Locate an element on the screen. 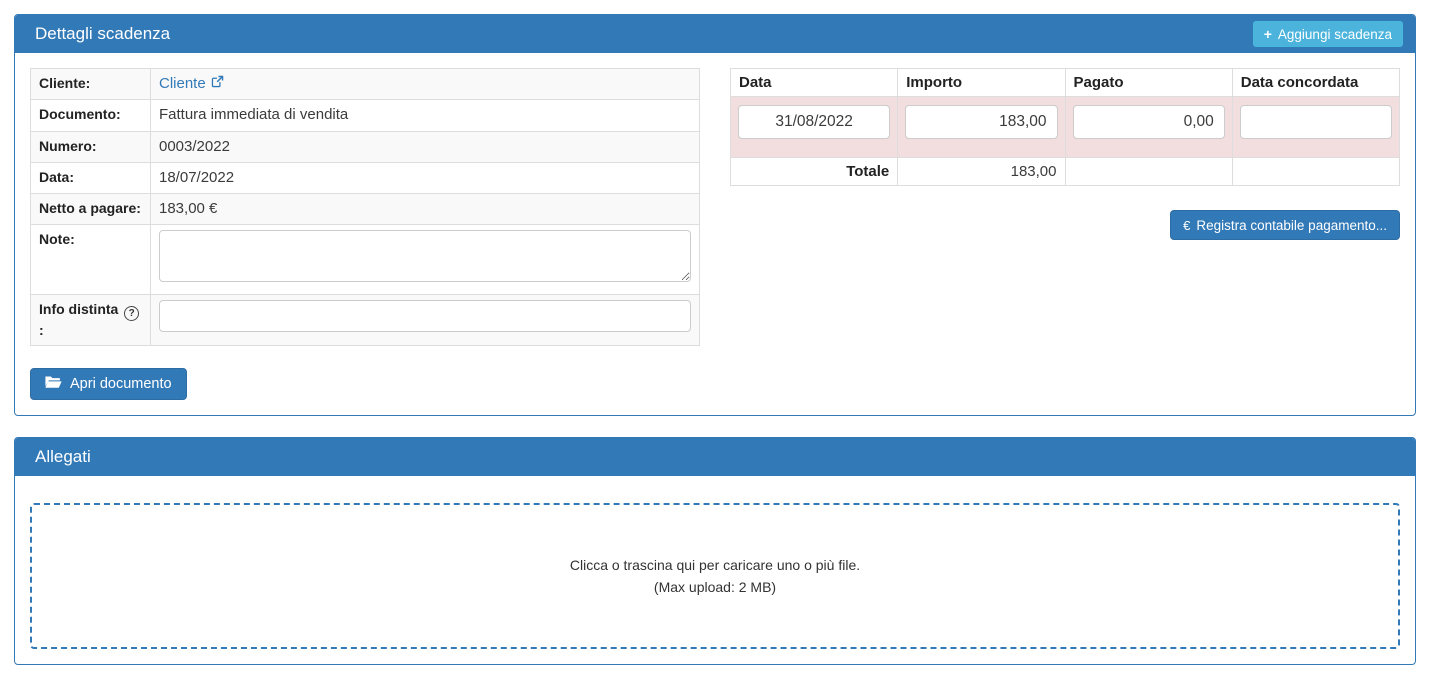 This screenshot has height=700, width=1430. note-input is located at coordinates (425, 256).